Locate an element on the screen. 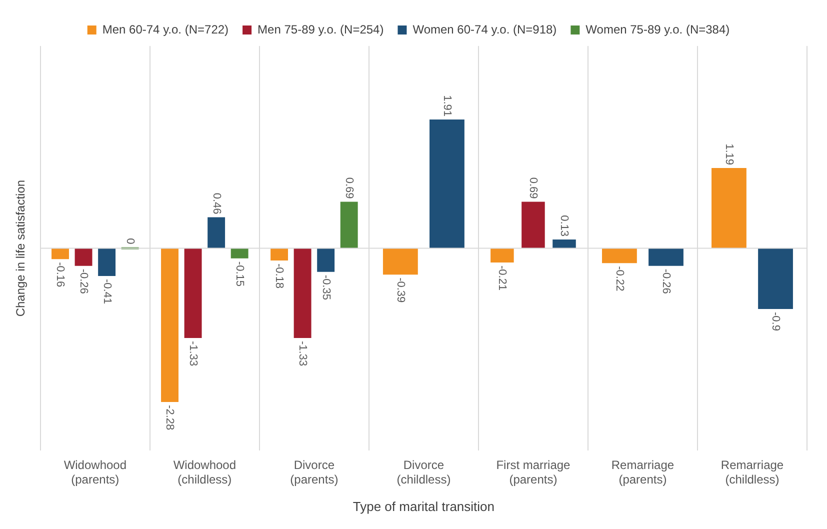 Image resolution: width=827 pixels, height=529 pixels. data-label: -0.9 is located at coordinates (775, 321).